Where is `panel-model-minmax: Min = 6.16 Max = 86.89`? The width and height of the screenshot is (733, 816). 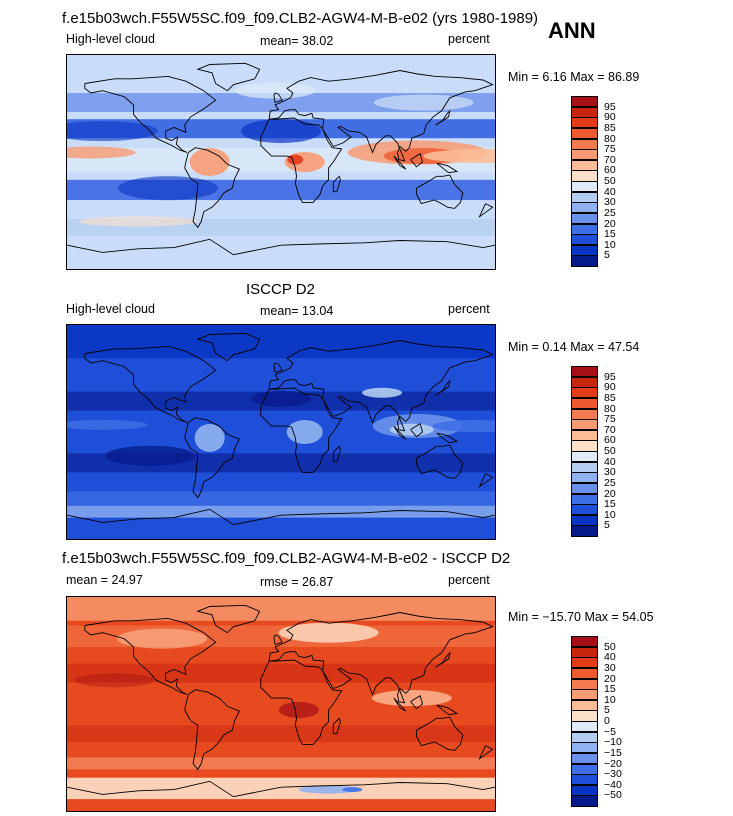
panel-model-minmax: Min = 6.16 Max = 86.89 is located at coordinates (574, 77).